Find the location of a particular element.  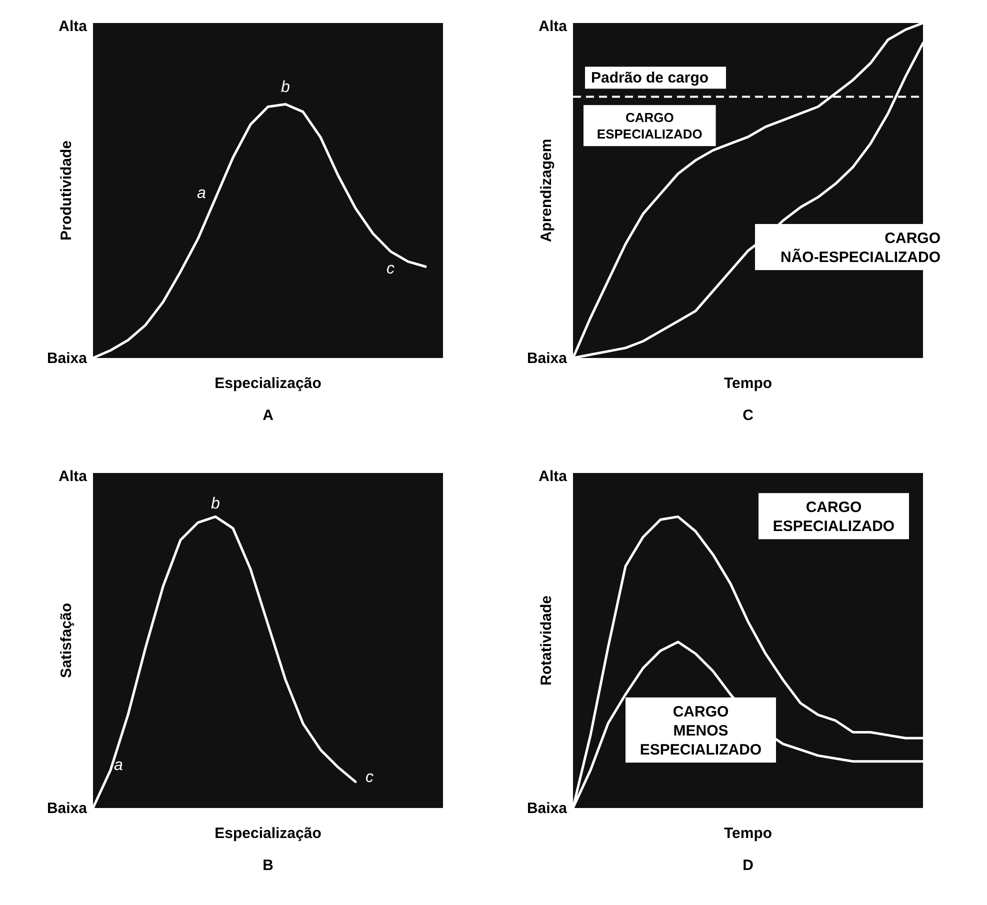

text: A is located at coordinates (268, 415).